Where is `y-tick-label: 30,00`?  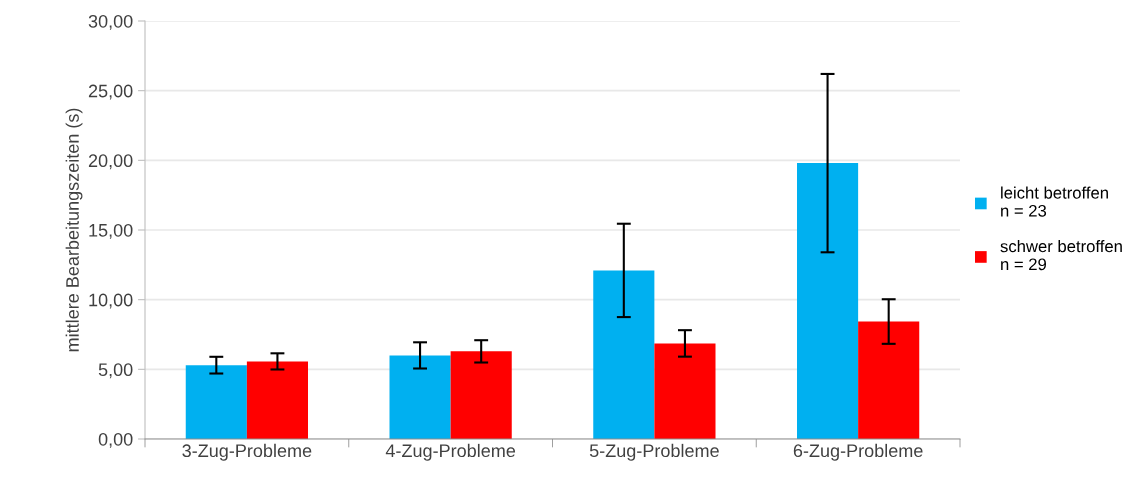 y-tick-label: 30,00 is located at coordinates (110, 22).